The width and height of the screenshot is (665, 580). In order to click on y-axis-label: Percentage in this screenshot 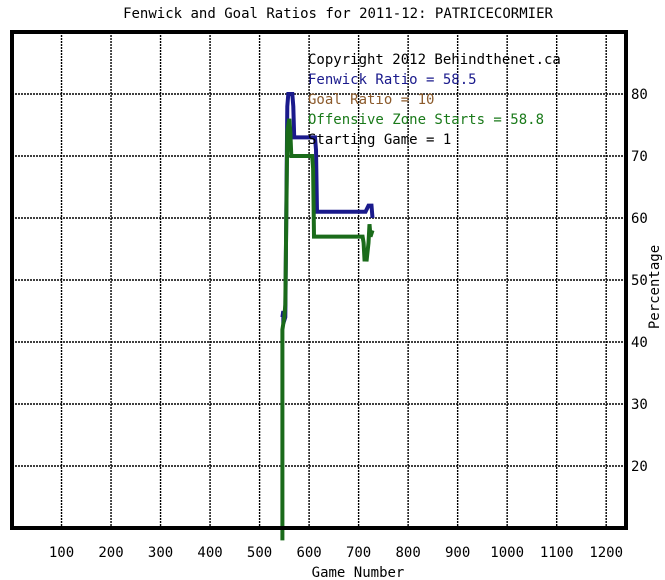, I will do `click(655, 287)`.